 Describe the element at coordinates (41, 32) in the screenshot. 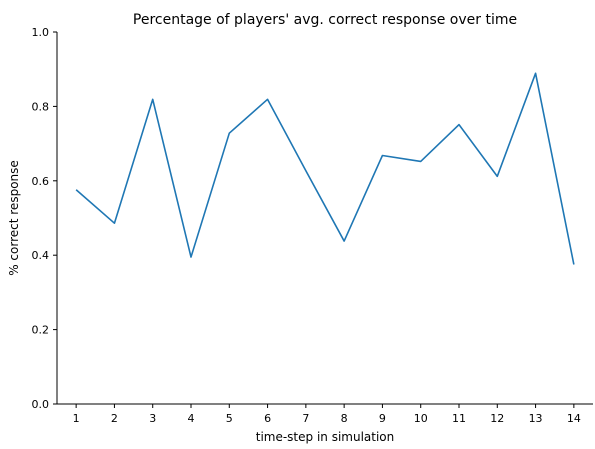

I see `y-tick-label: 1.0` at that location.